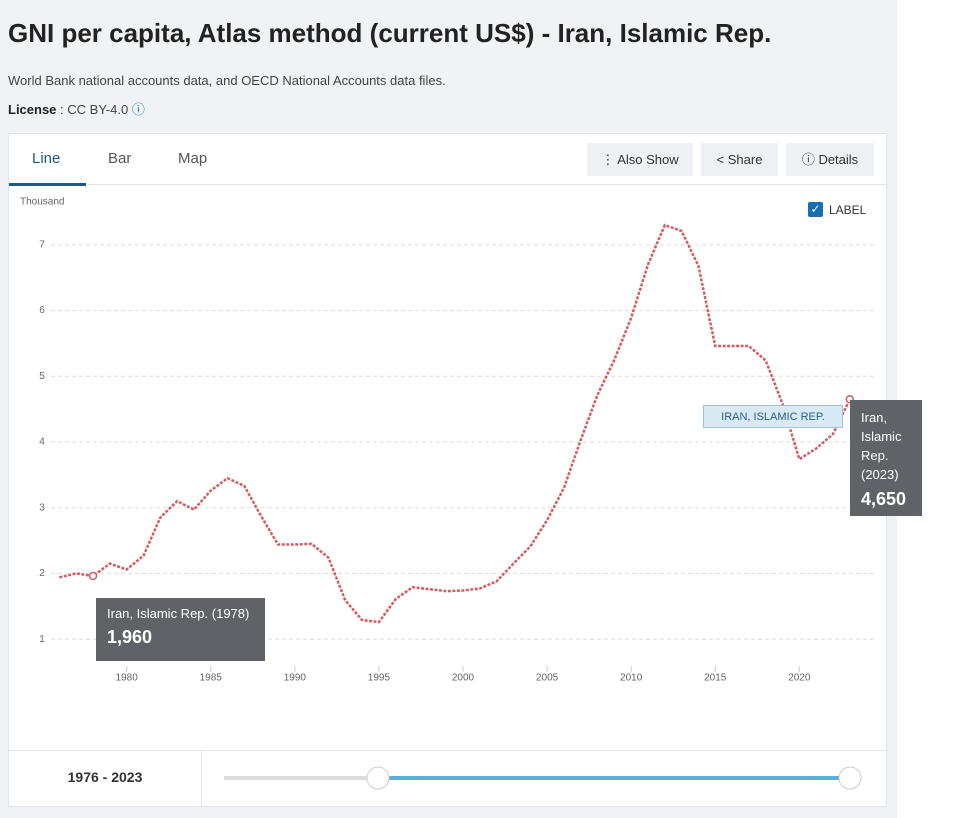 This screenshot has width=975, height=818. I want to click on tab-bar: Bar, so click(120, 158).